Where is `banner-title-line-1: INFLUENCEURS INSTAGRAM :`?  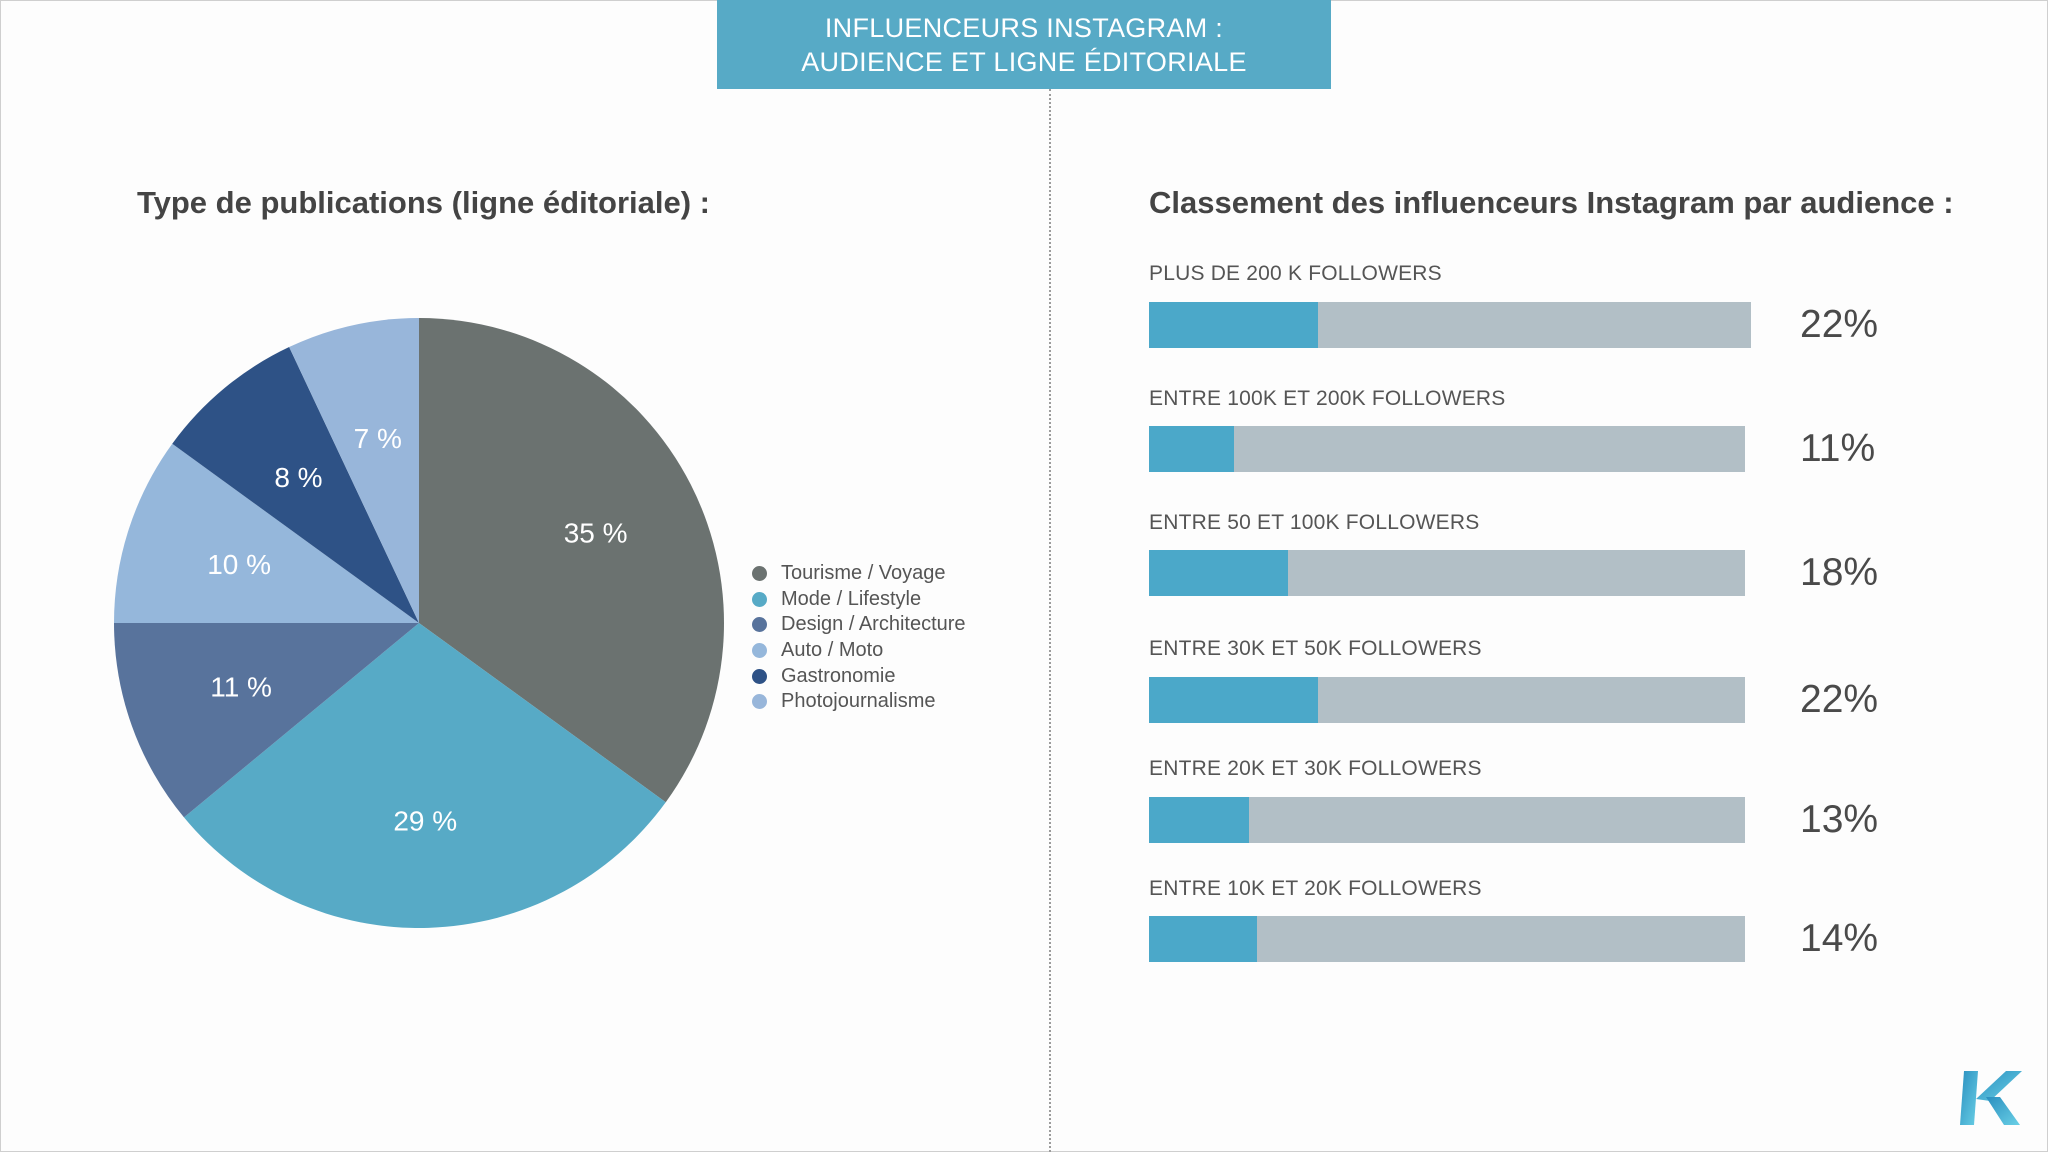
banner-title-line-1: INFLUENCEURS INSTAGRAM : is located at coordinates (1024, 27).